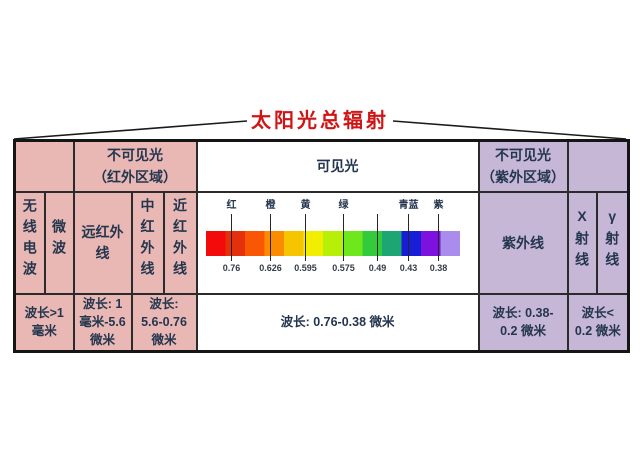  I want to click on roof-line-right, so click(509, 130).